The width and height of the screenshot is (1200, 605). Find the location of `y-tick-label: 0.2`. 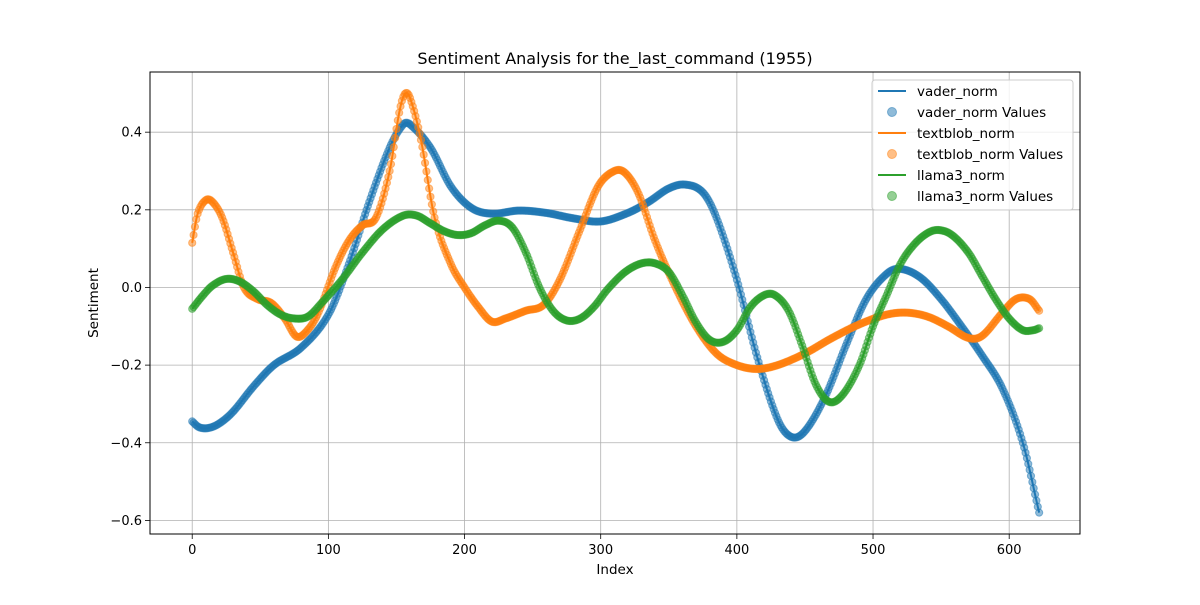

y-tick-label: 0.2 is located at coordinates (131, 210).